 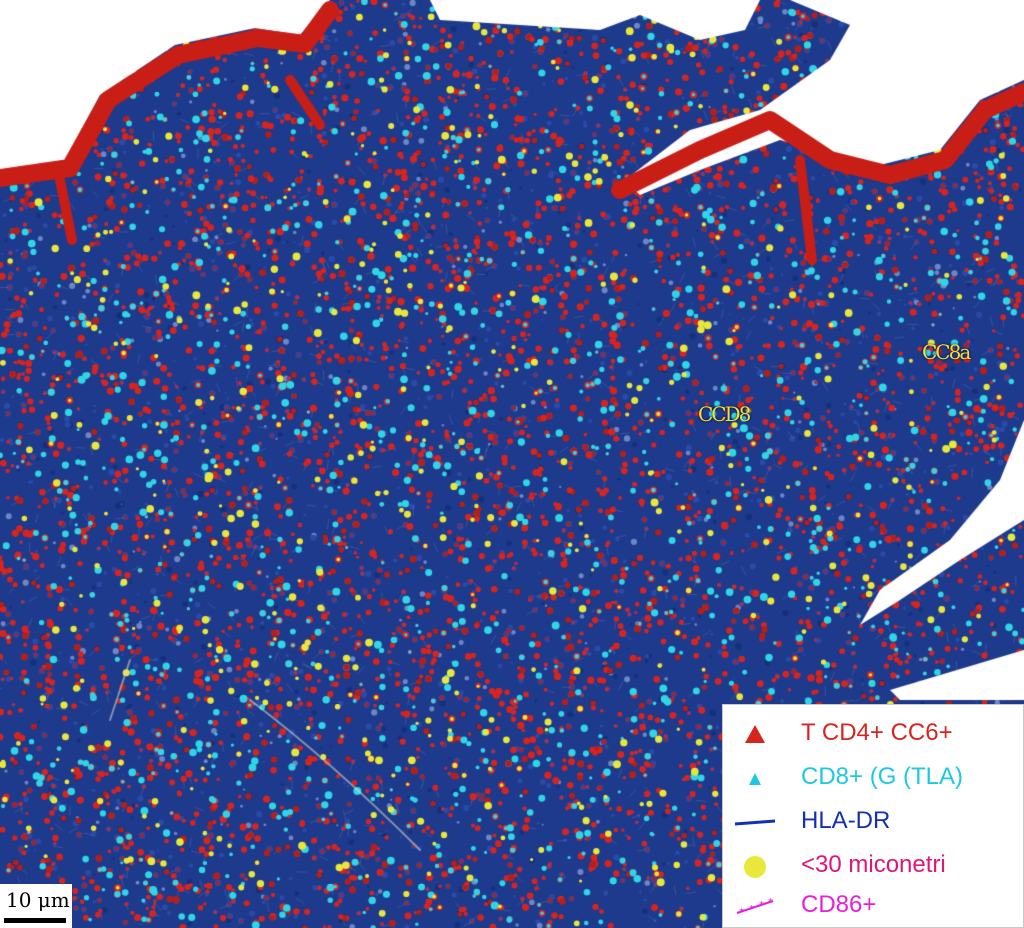 What do you see at coordinates (946, 352) in the screenshot?
I see `annotation-label: CC8a` at bounding box center [946, 352].